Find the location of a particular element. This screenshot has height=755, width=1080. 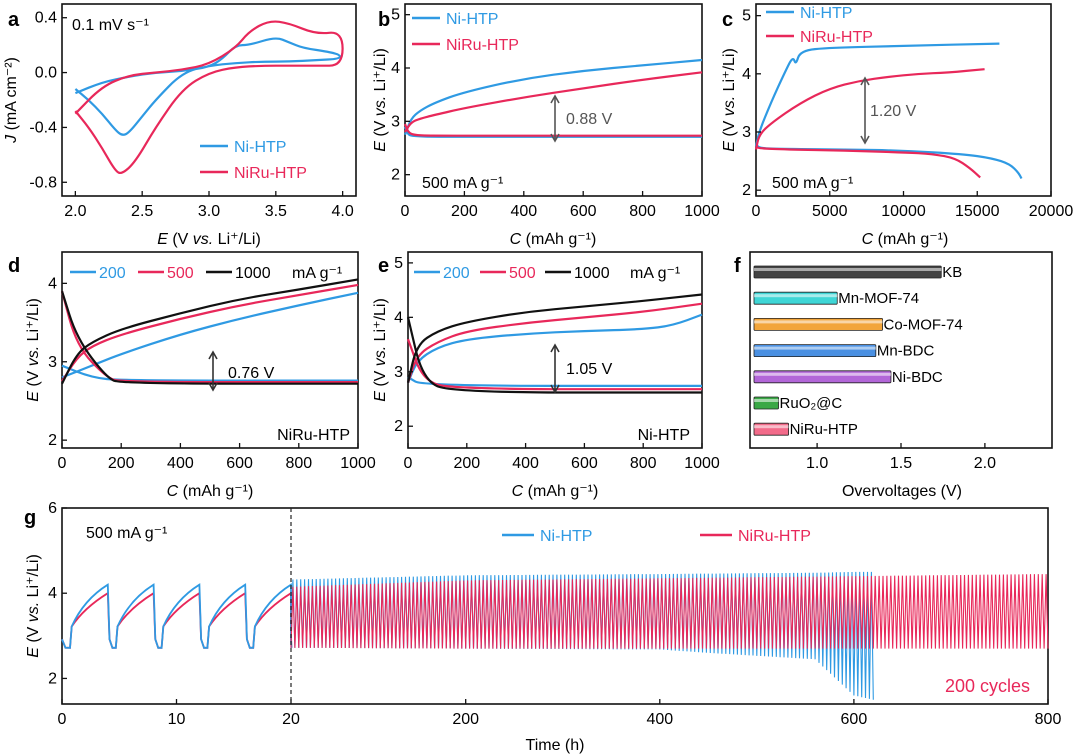

panel-b-ticks: 0 200 400 600 800 1000 2 3 4 5 is located at coordinates (555, 113).